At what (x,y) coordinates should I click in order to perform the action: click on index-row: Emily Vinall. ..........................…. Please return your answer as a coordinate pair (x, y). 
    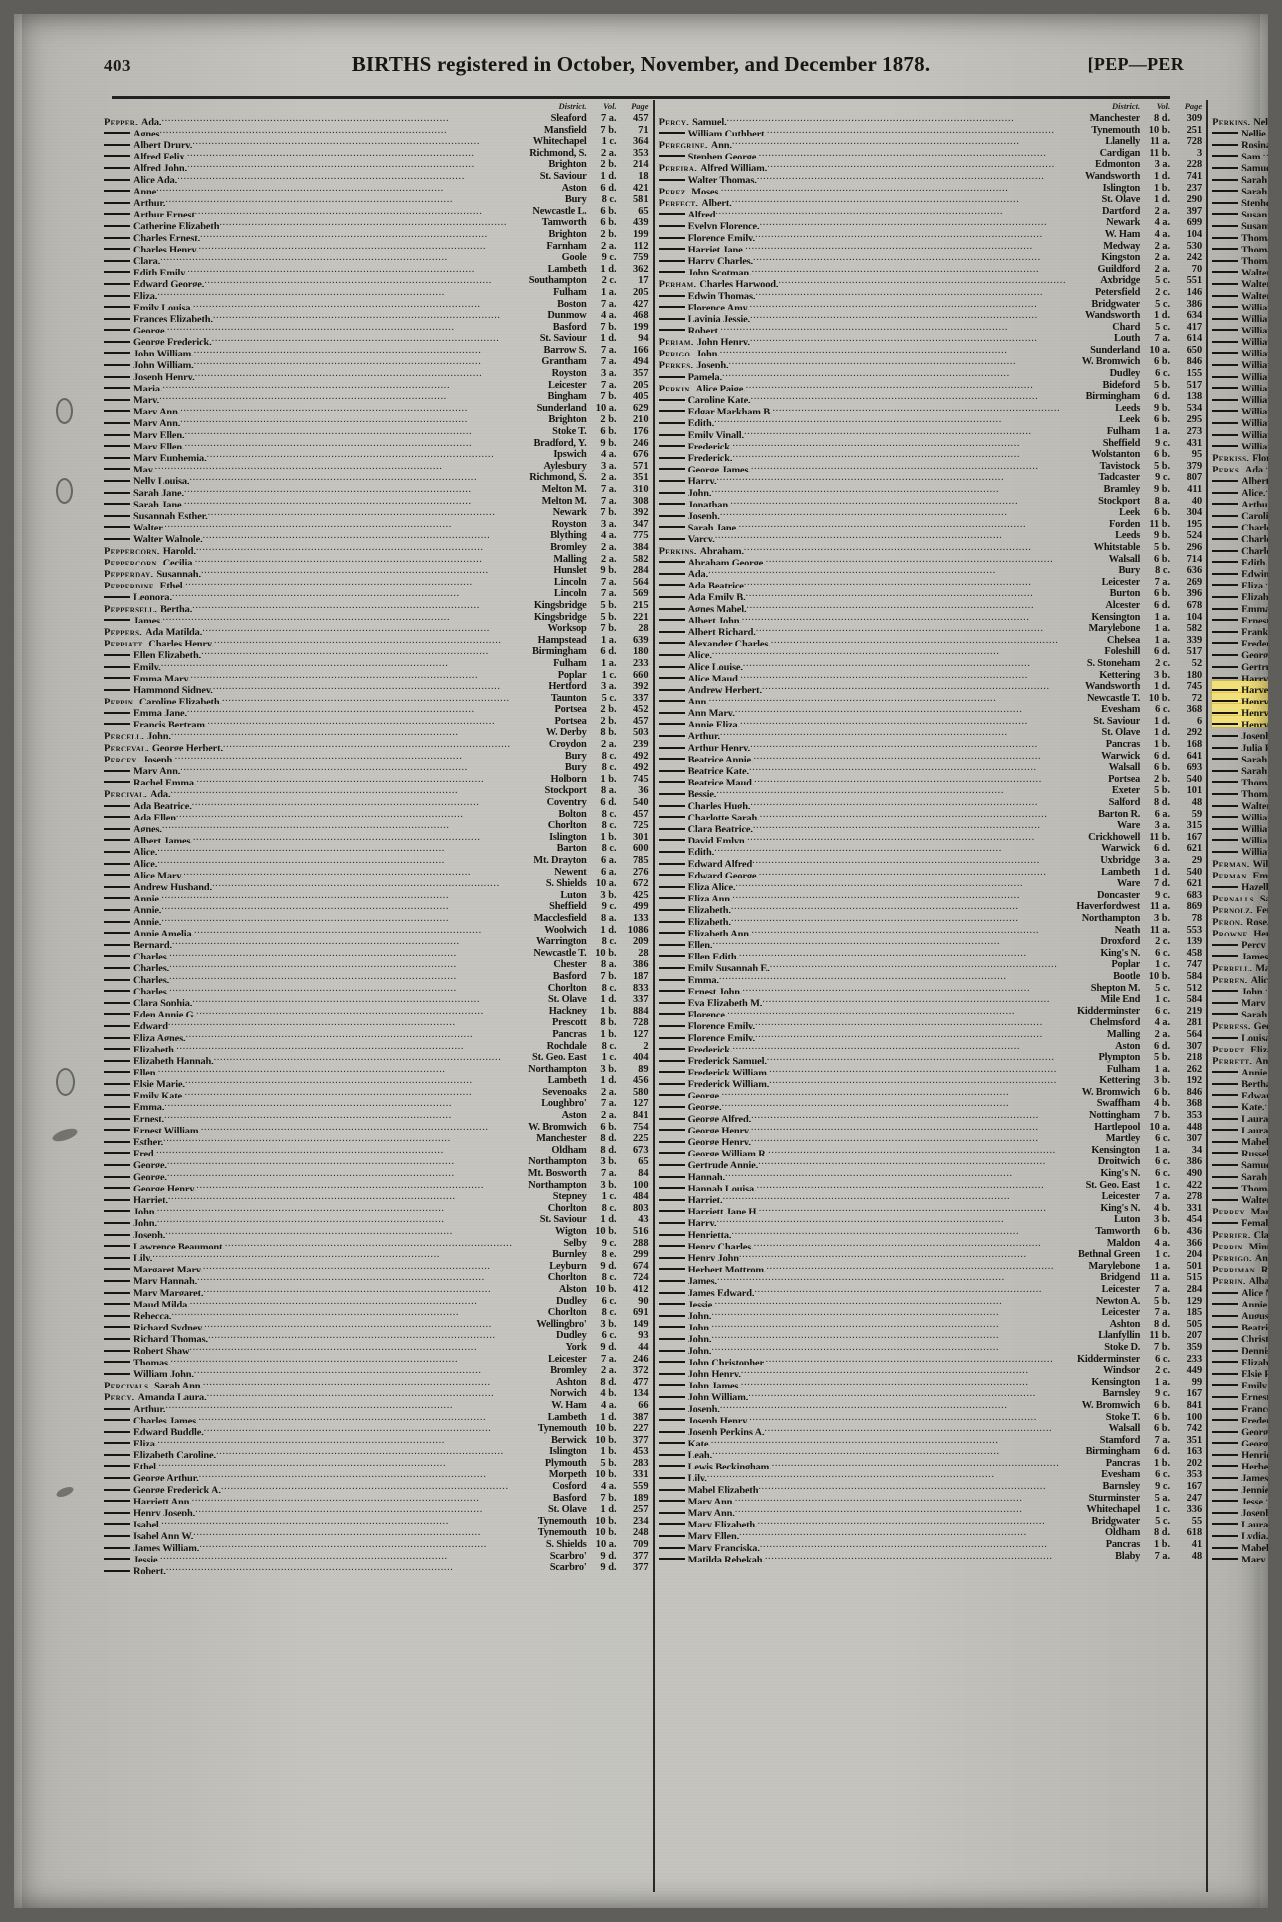
    Looking at the image, I should click on (930, 432).